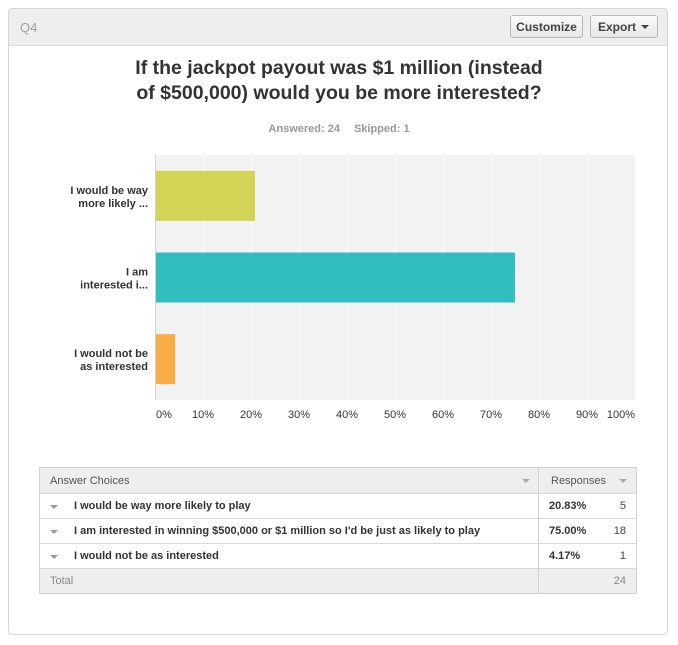 The image size is (678, 645). I want to click on x-tick-label: 90%, so click(587, 415).